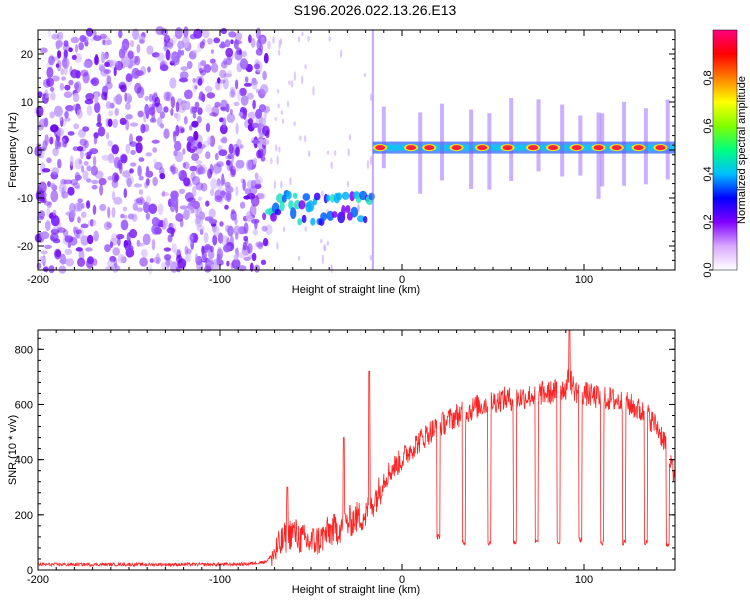  Describe the element at coordinates (30, 151) in the screenshot. I see `y-tick-label: 0` at that location.